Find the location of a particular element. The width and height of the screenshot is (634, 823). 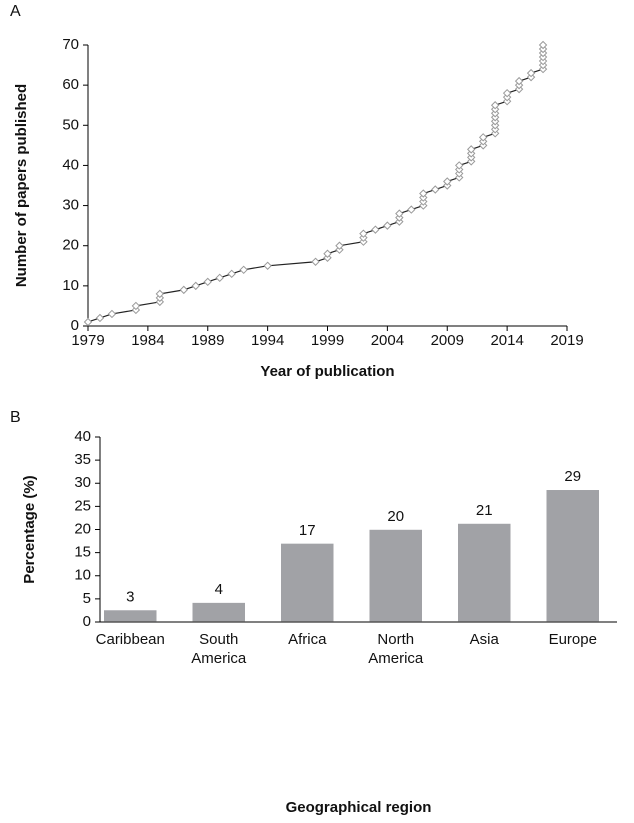

value-label: 4 is located at coordinates (219, 589).